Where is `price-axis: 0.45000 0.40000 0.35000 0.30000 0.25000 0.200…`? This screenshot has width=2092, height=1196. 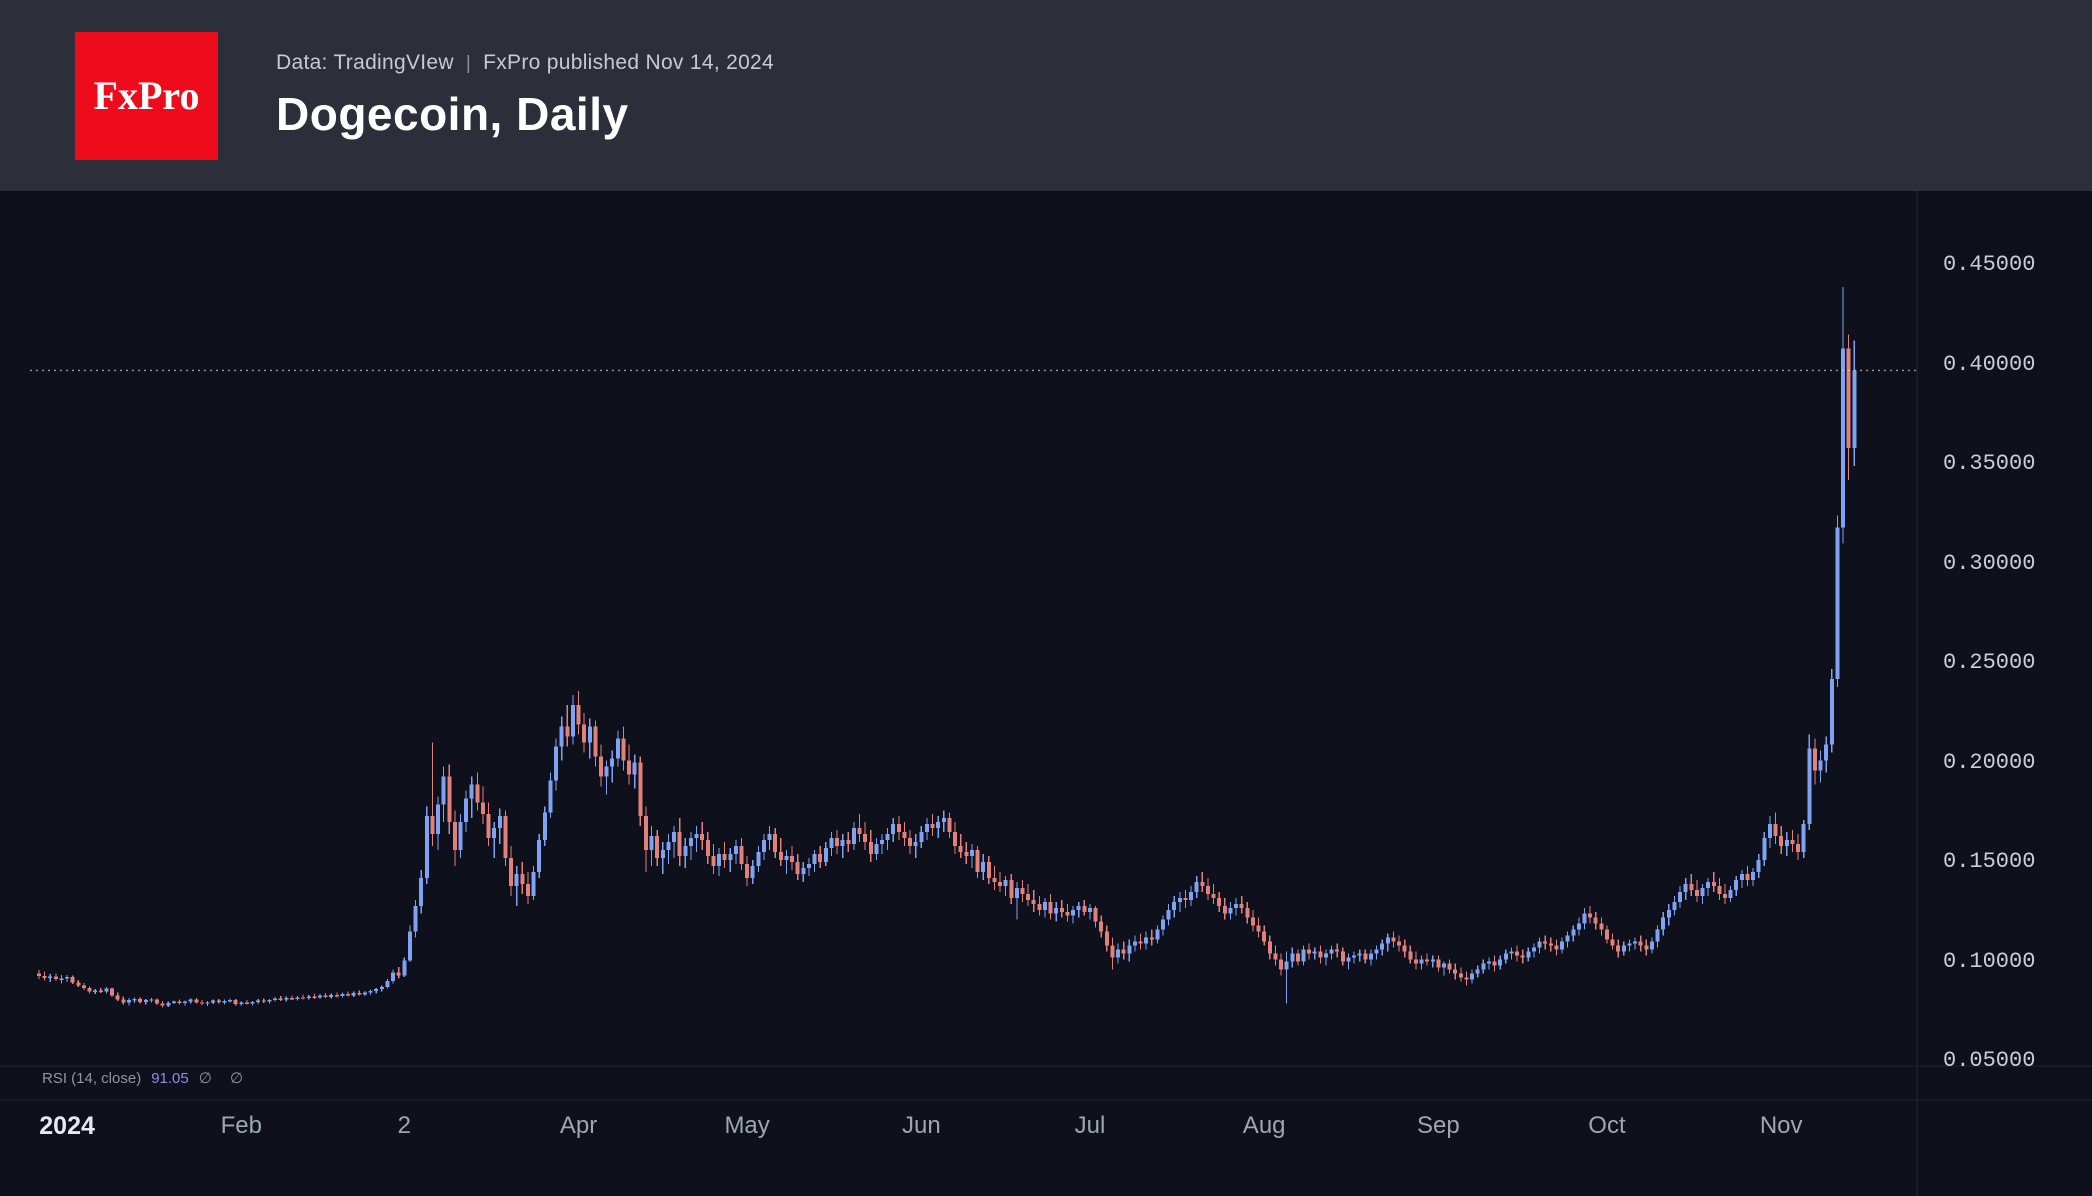
price-axis: 0.45000 0.40000 0.35000 0.30000 0.25000 0.200… is located at coordinates (2015, 598).